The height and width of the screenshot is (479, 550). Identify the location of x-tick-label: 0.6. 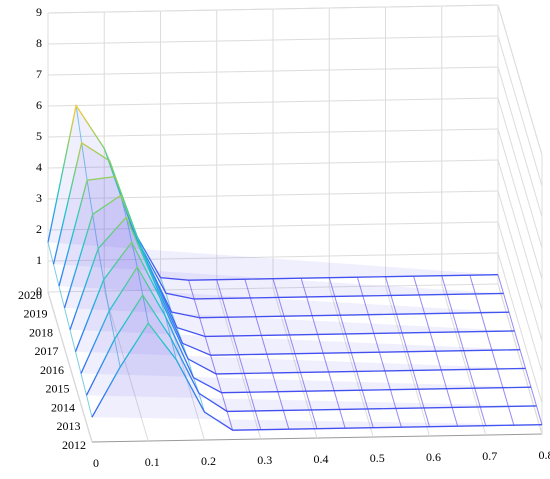
(433, 457).